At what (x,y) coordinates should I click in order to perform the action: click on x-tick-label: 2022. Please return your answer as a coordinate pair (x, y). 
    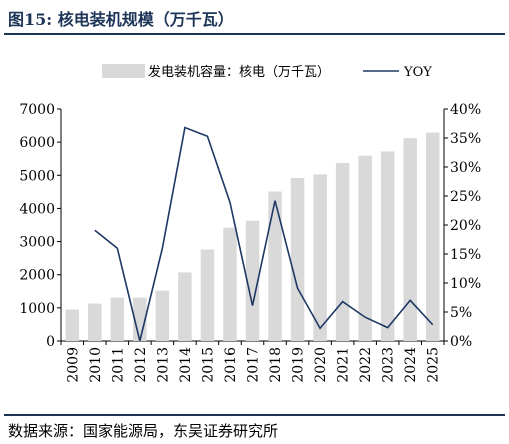
    Looking at the image, I should click on (366, 365).